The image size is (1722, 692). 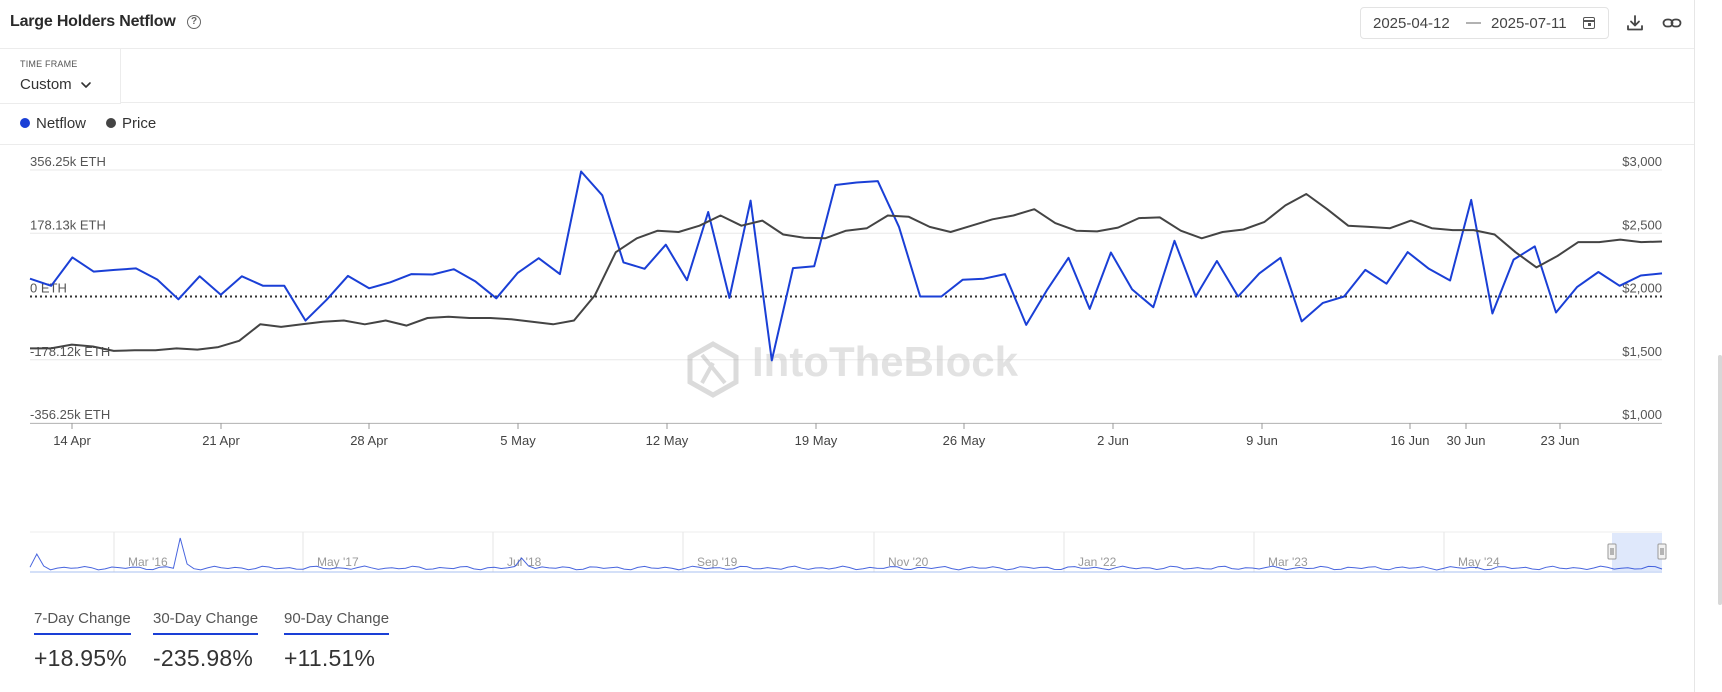 What do you see at coordinates (1288, 562) in the screenshot?
I see `navigator-tick-label: Mar '23` at bounding box center [1288, 562].